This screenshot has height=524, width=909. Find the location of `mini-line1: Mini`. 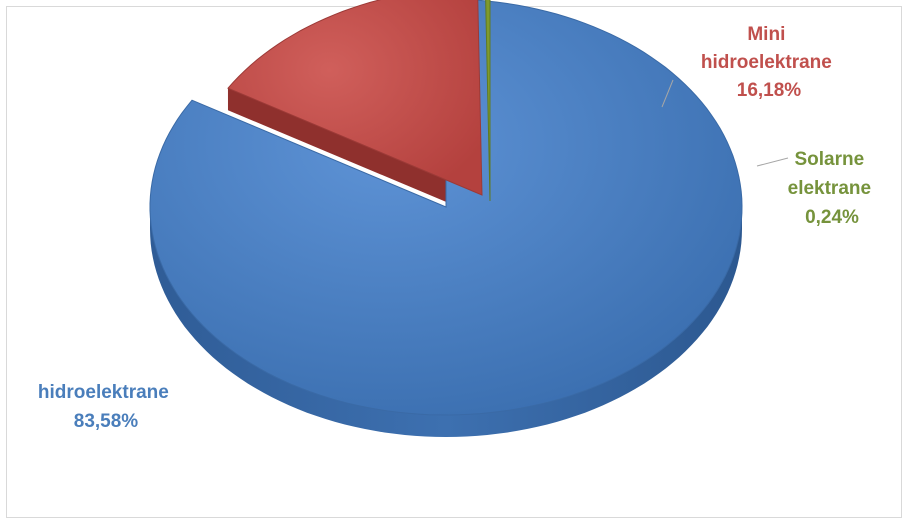

mini-line1: Mini is located at coordinates (766, 34).